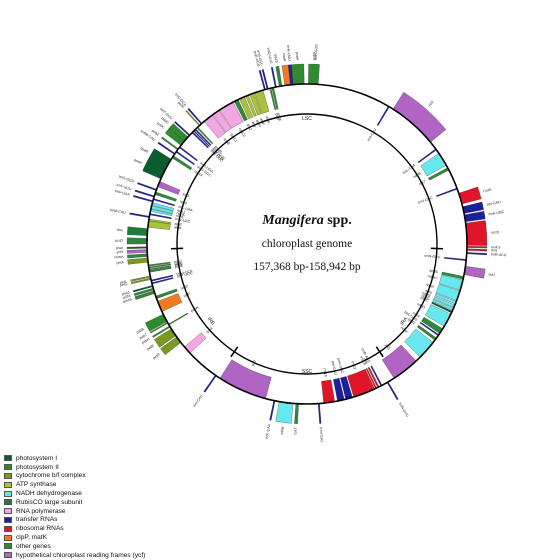  I want to click on legend-item-other-genes: other genes, so click(104, 546).